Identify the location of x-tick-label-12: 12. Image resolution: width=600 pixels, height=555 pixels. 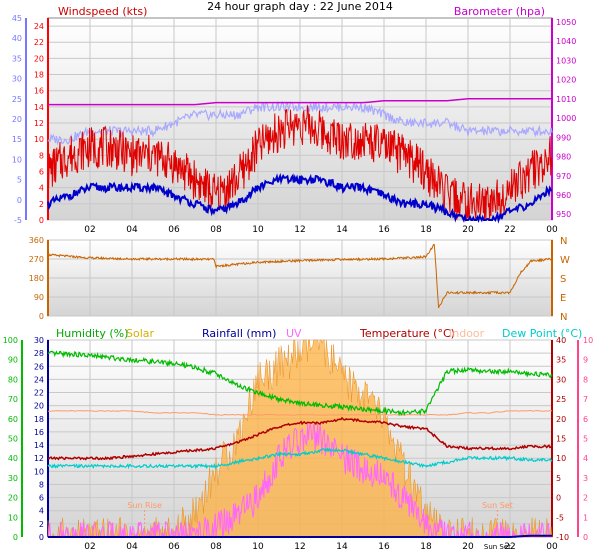
(299, 547).